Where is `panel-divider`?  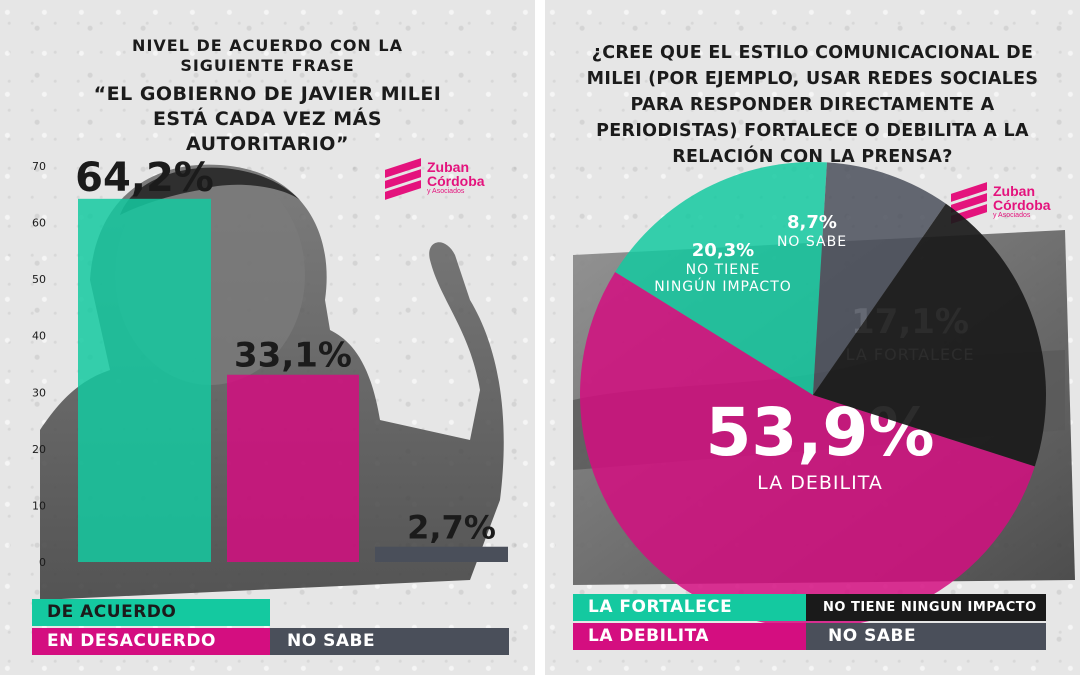
panel-divider is located at coordinates (540, 337).